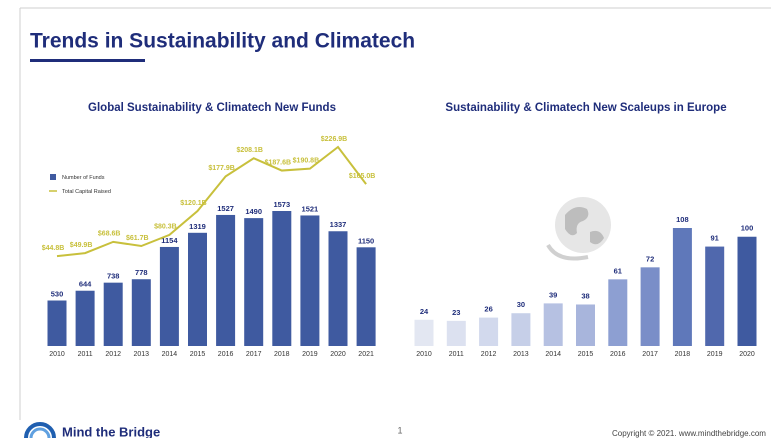 This screenshot has width=771, height=438. I want to click on bar-label: 24, so click(424, 311).